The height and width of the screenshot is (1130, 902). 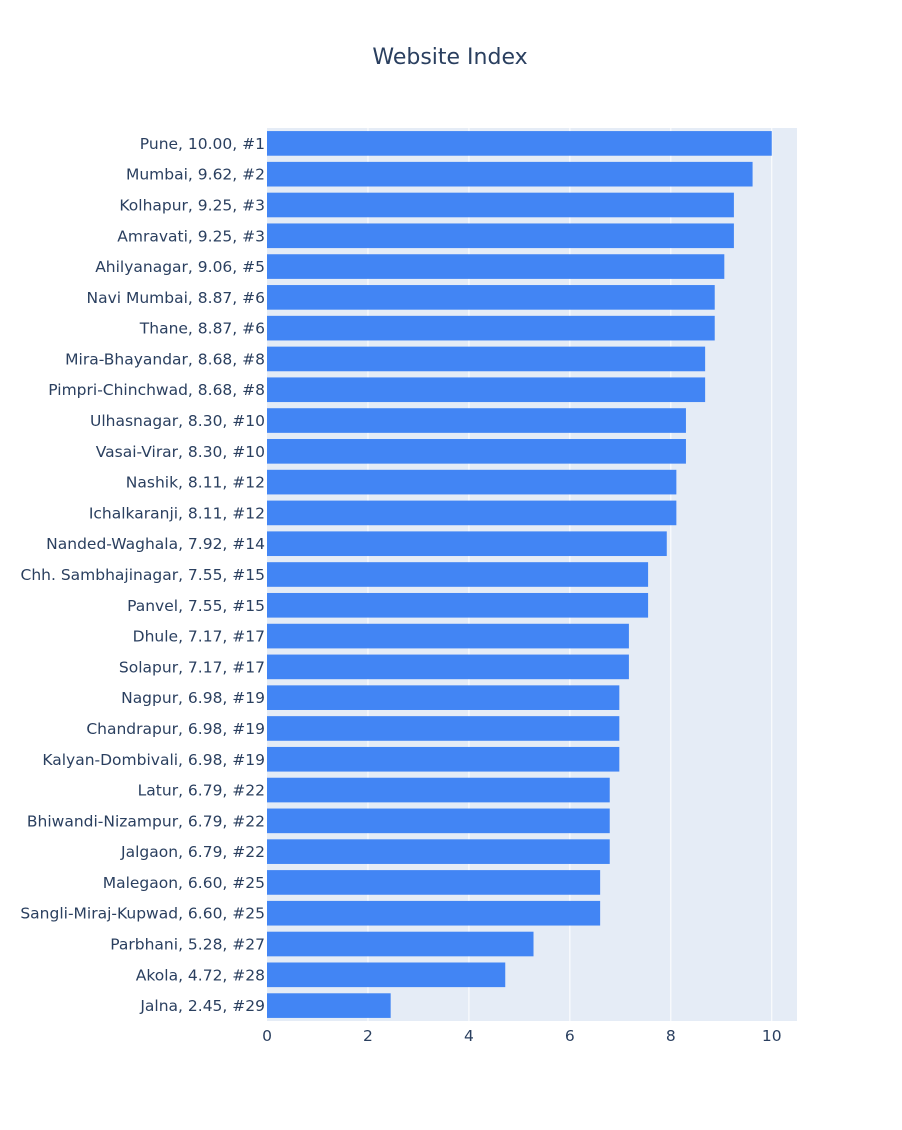 What do you see at coordinates (192, 205) in the screenshot?
I see `category-label: Kolhapur, 9.25, #3` at bounding box center [192, 205].